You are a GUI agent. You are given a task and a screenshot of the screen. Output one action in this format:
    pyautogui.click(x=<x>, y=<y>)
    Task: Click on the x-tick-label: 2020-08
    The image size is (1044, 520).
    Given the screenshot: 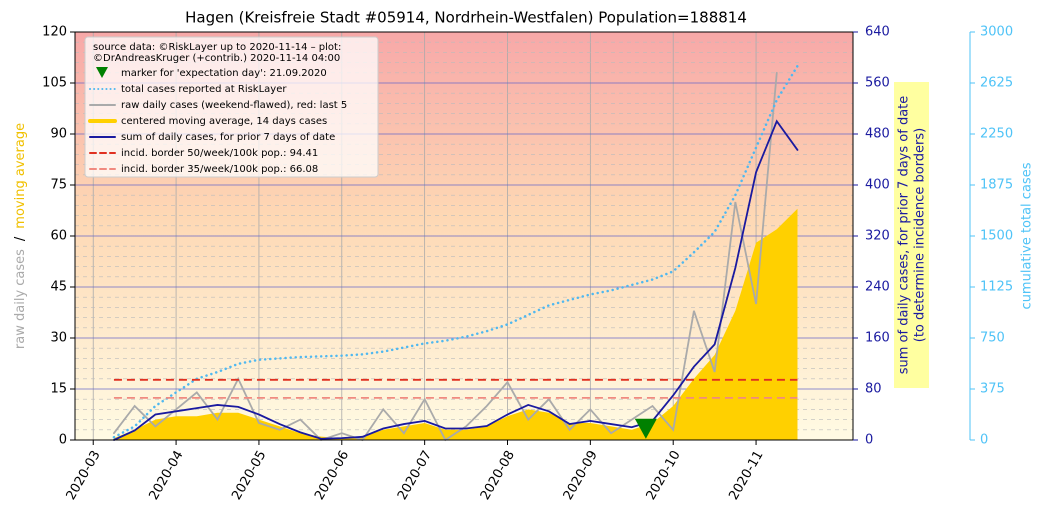 What is the action you would take?
    pyautogui.click(x=498, y=475)
    